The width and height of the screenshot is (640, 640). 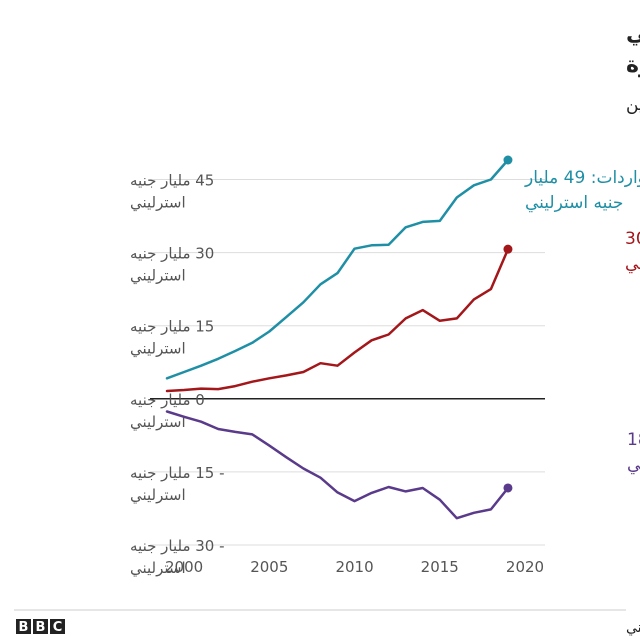 I want to click on series-line-balance, so click(x=337, y=465).